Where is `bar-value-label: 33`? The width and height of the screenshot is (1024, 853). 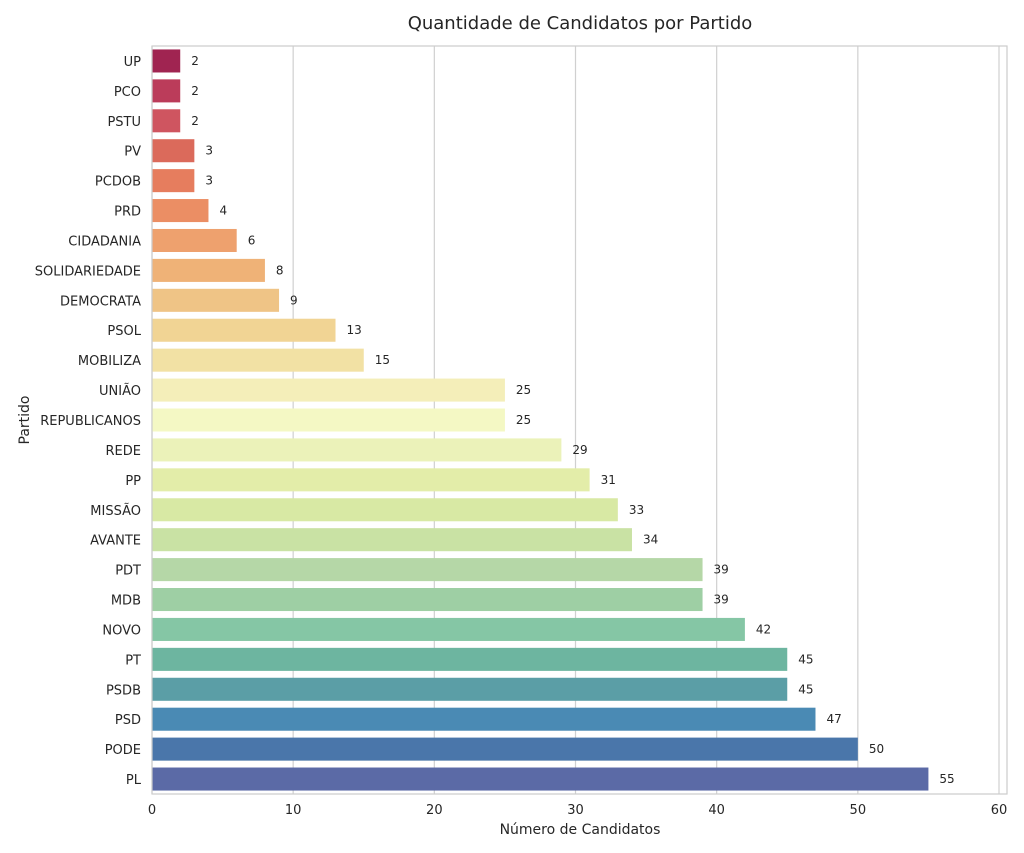 bar-value-label: 33 is located at coordinates (636, 510).